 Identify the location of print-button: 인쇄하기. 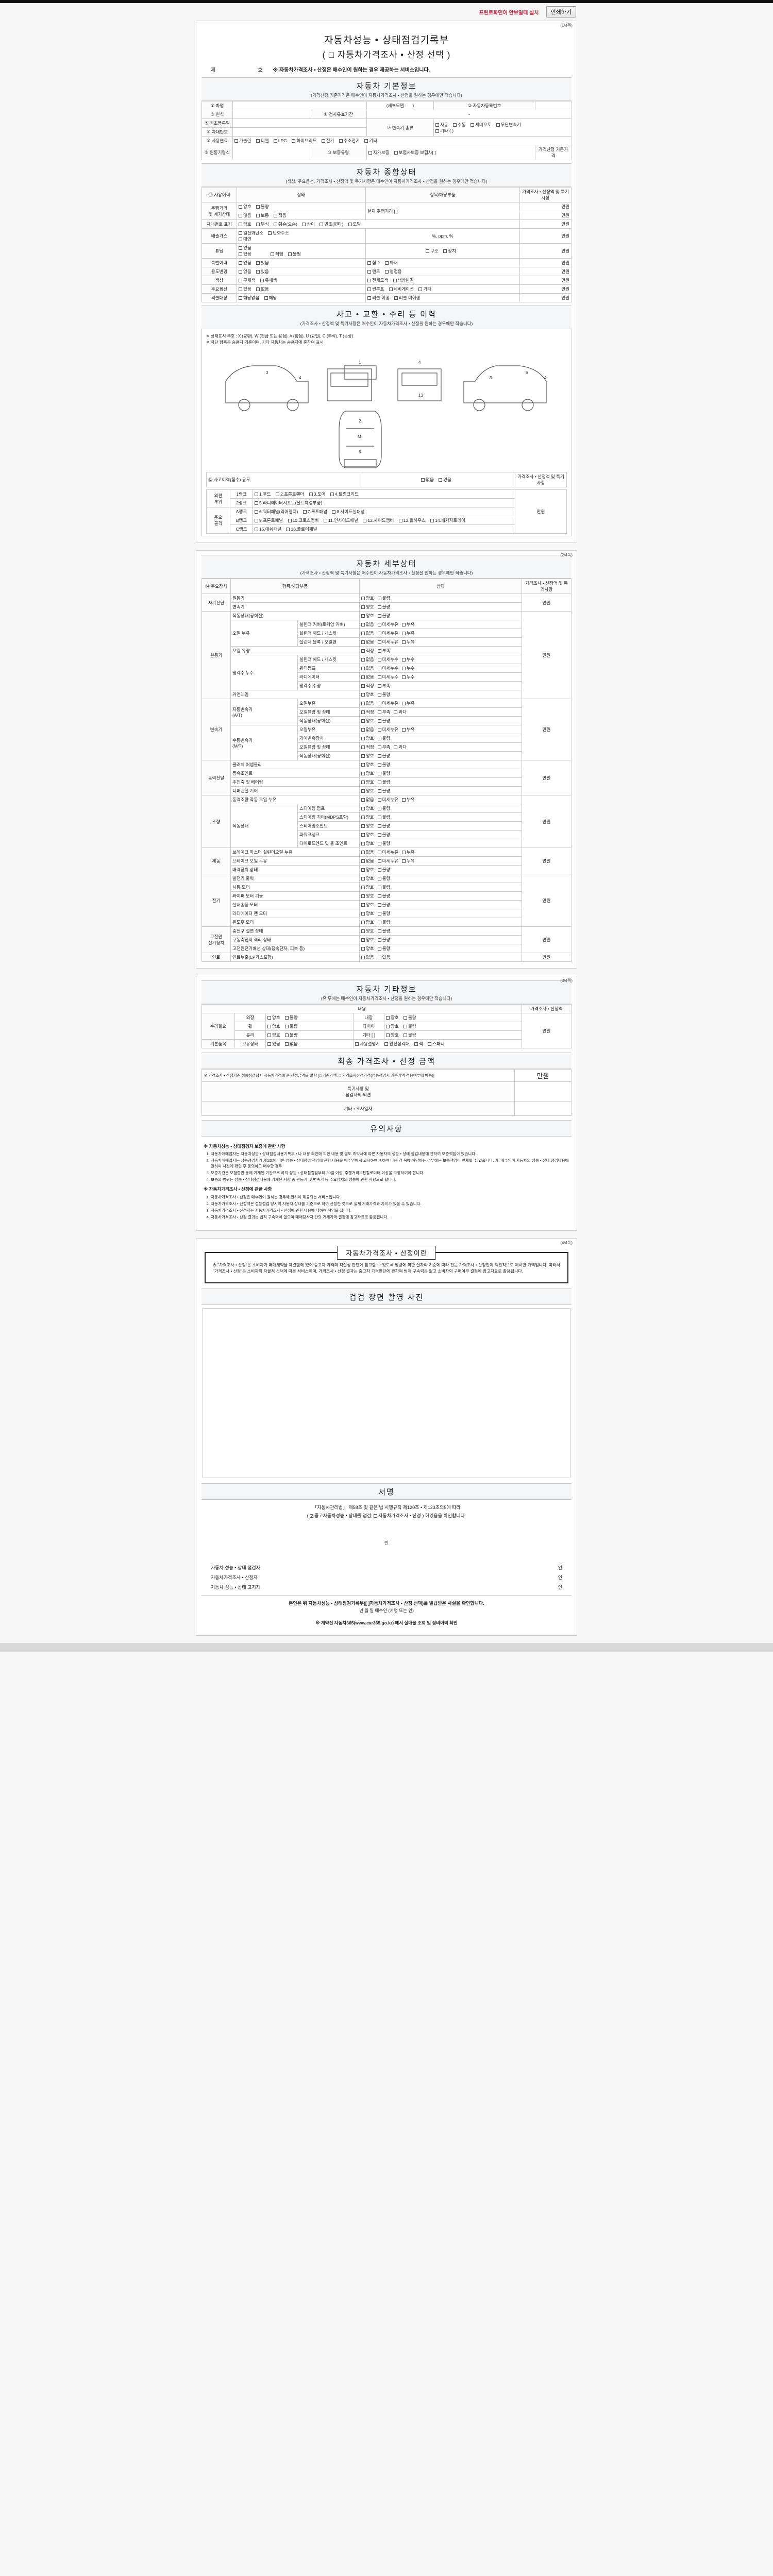
(561, 12).